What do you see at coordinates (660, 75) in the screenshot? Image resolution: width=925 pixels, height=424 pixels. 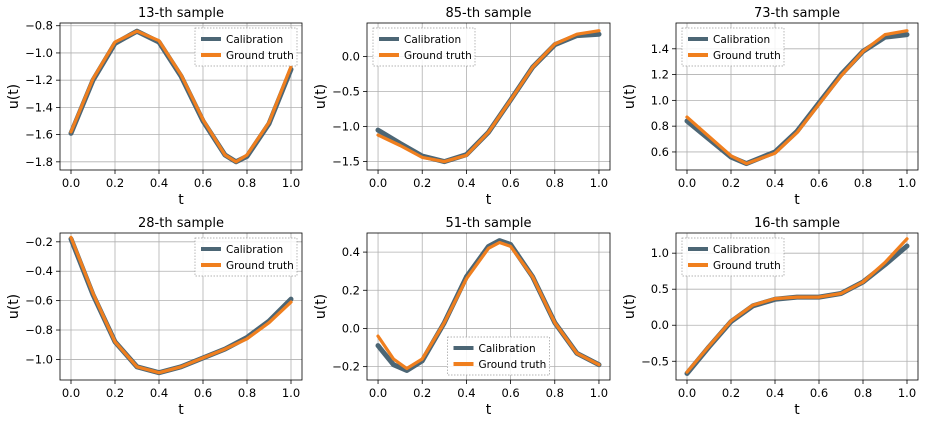 I see `y-tick-label: 1.2` at bounding box center [660, 75].